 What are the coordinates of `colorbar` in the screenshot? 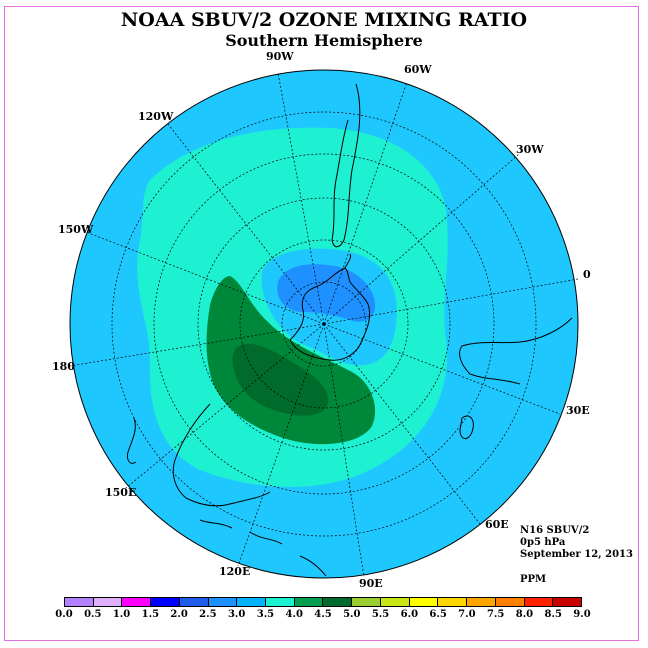 It's located at (323, 602).